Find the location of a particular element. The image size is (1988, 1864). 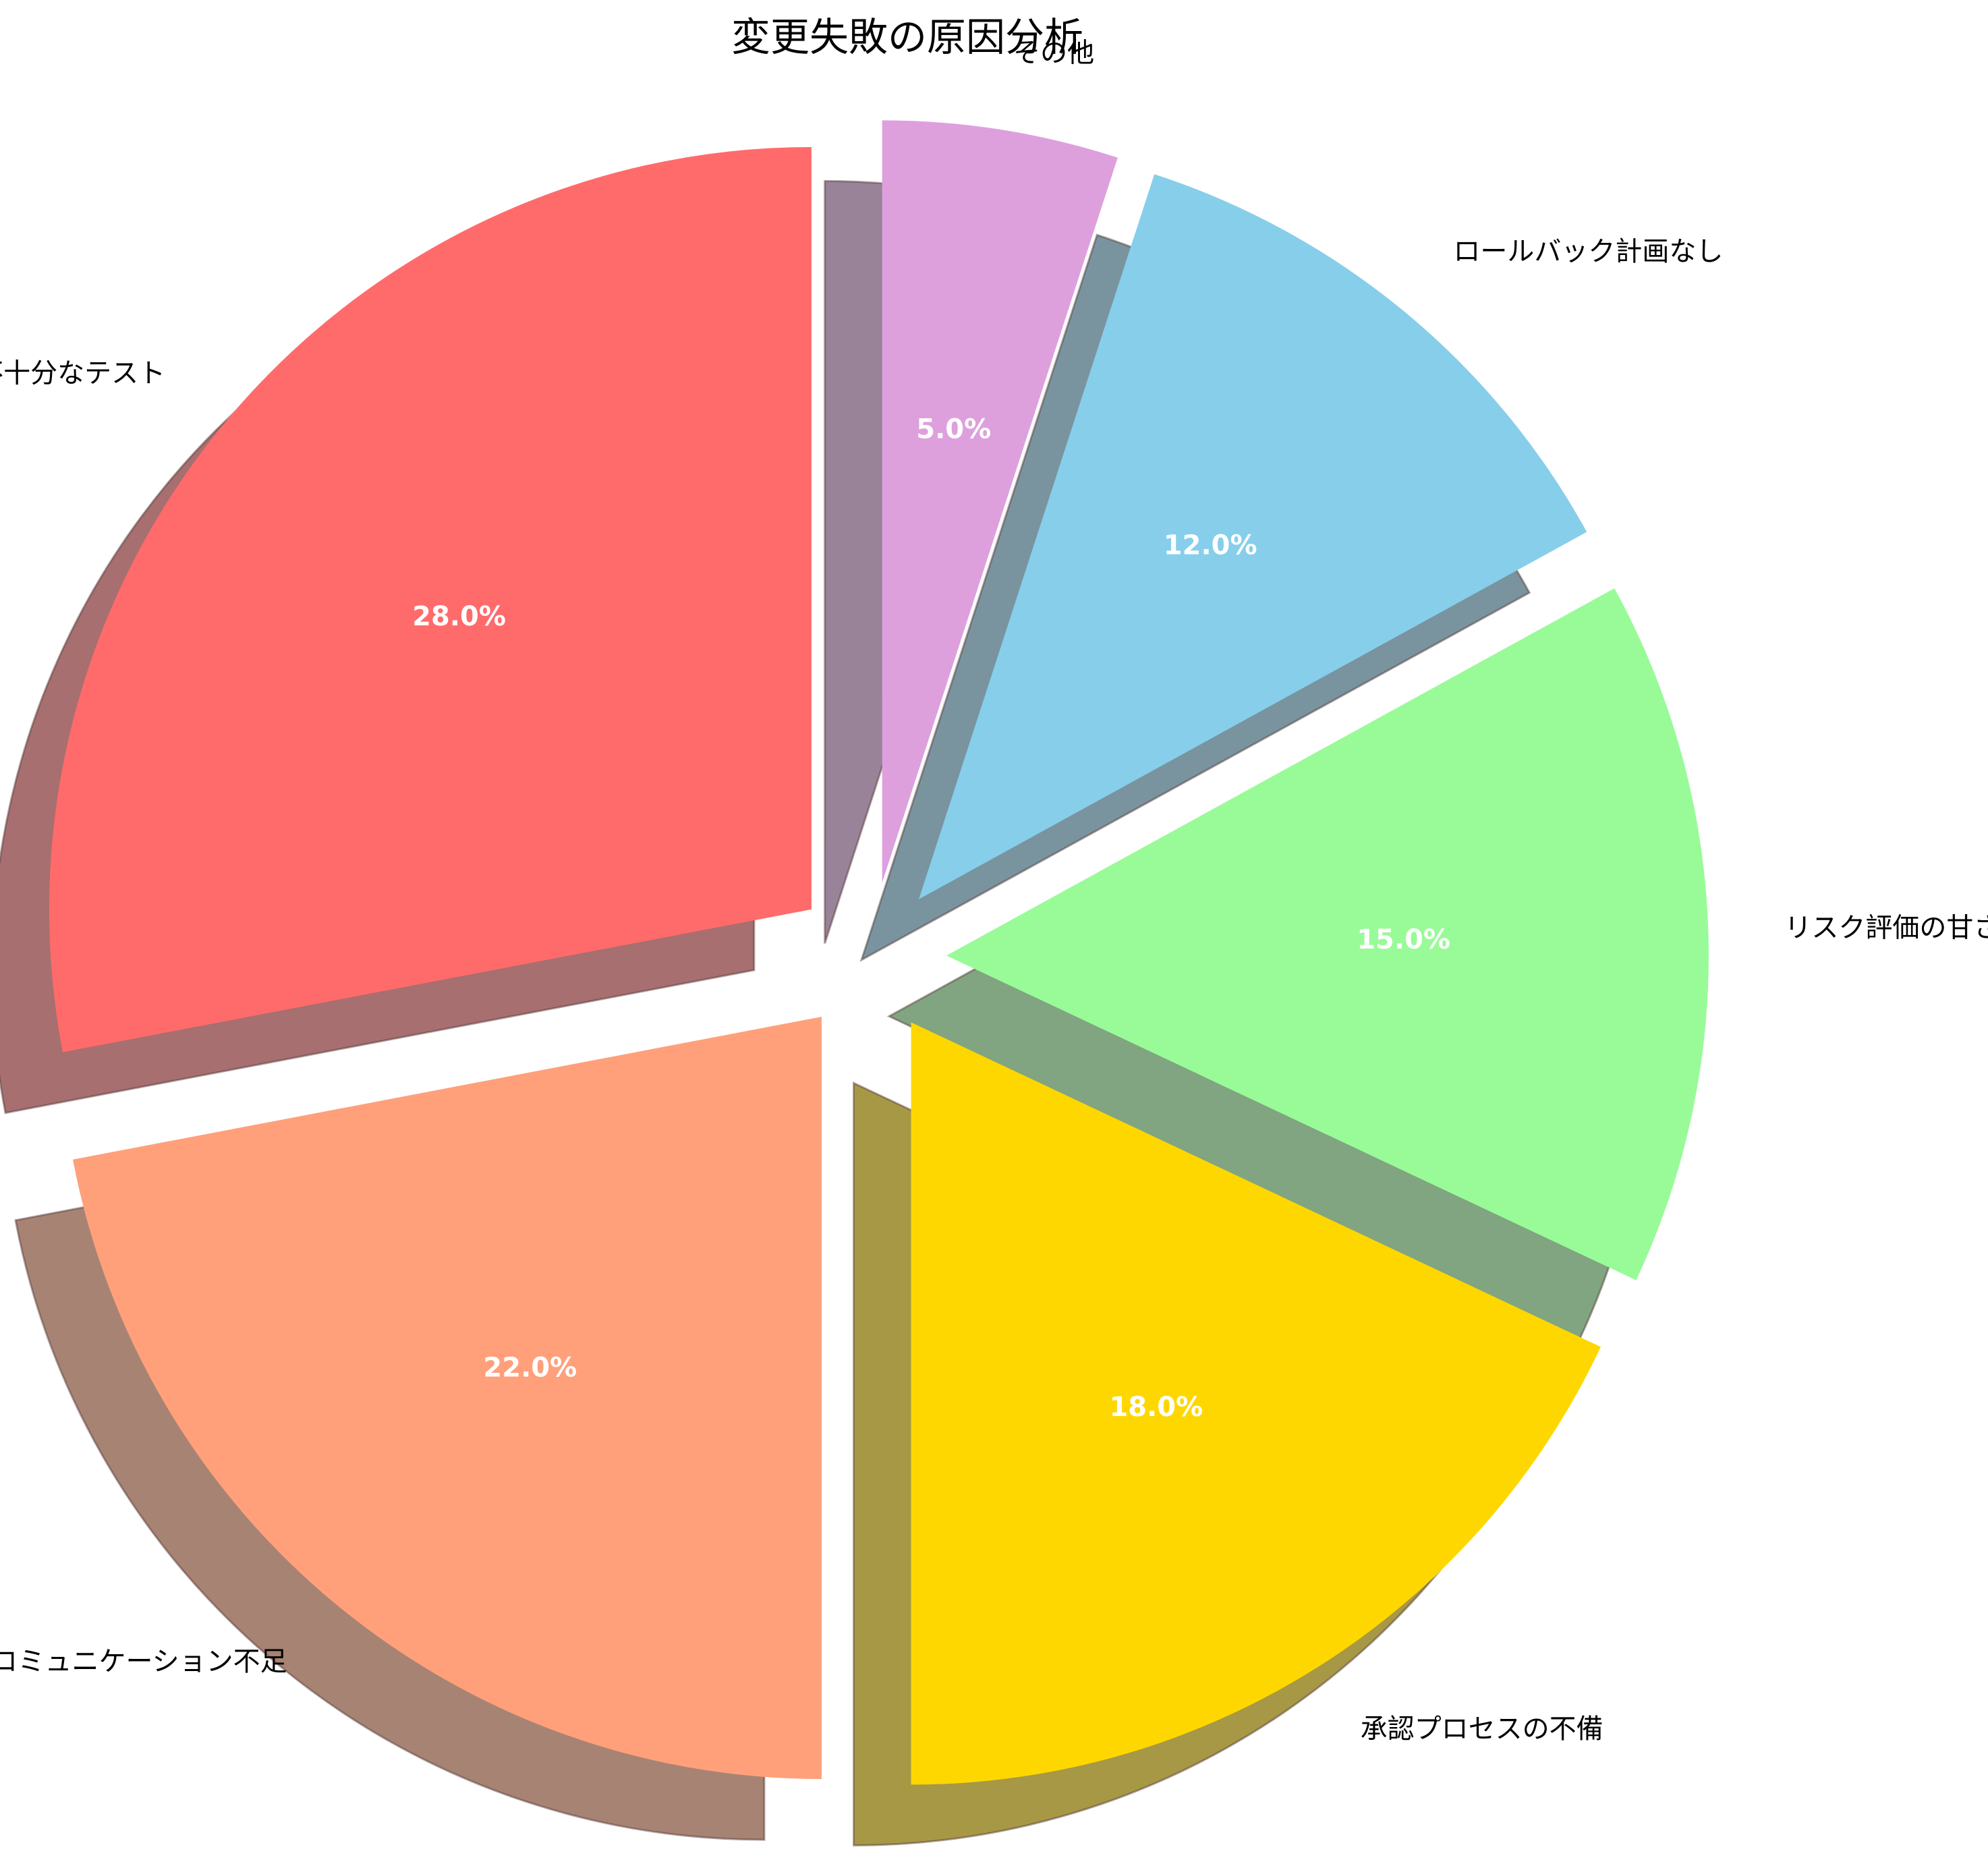

slice-percent-label: 12.0% is located at coordinates (1210, 545).